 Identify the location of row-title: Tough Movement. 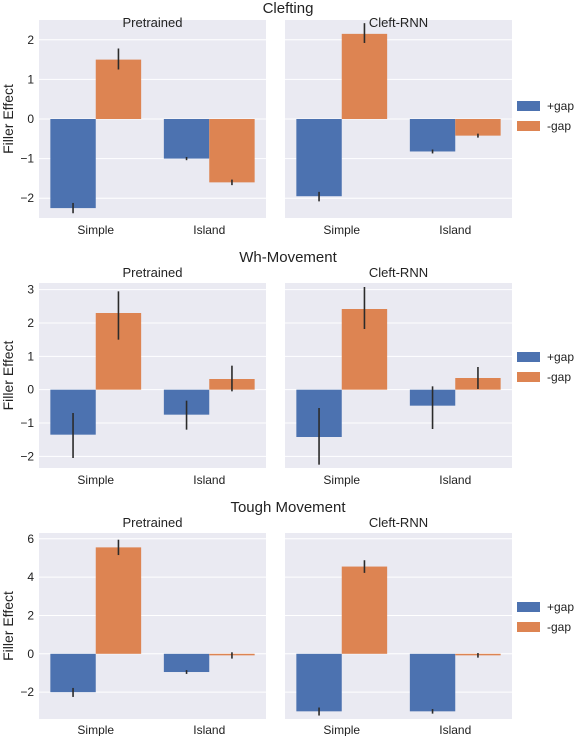
(288, 507).